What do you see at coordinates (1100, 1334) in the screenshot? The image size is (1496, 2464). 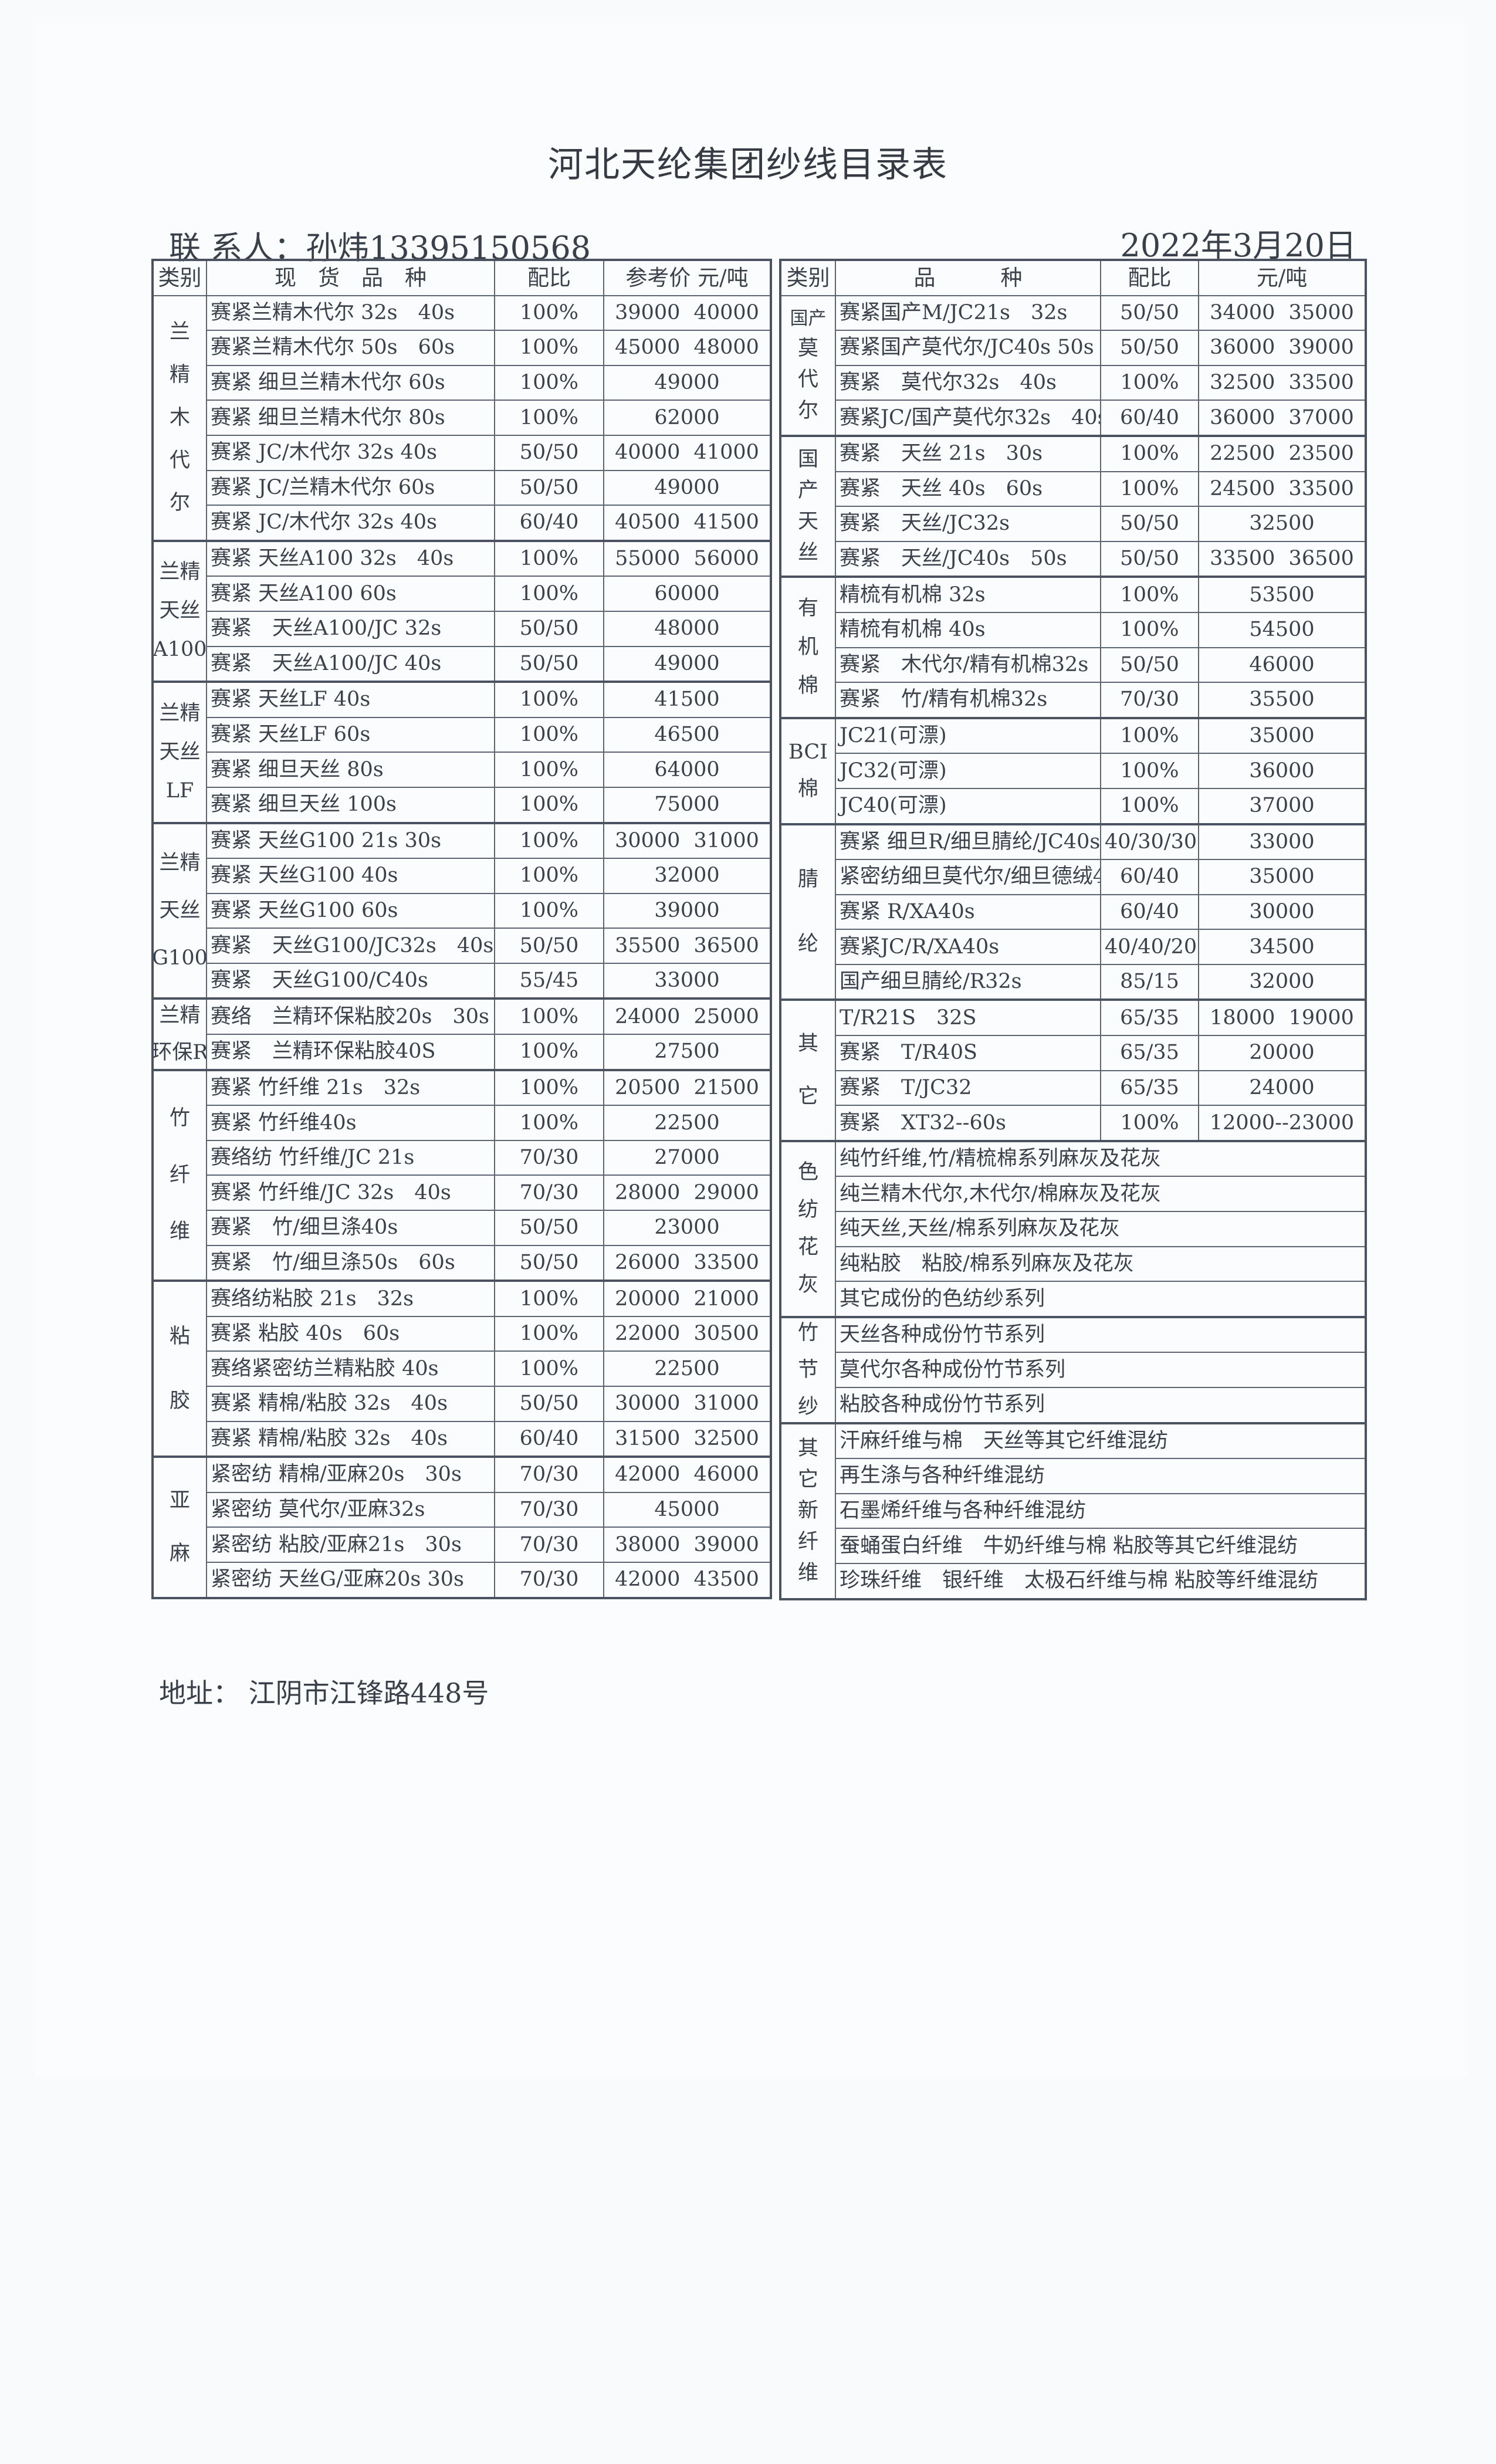 I see `item-name: 天丝各种成份竹节系列` at bounding box center [1100, 1334].